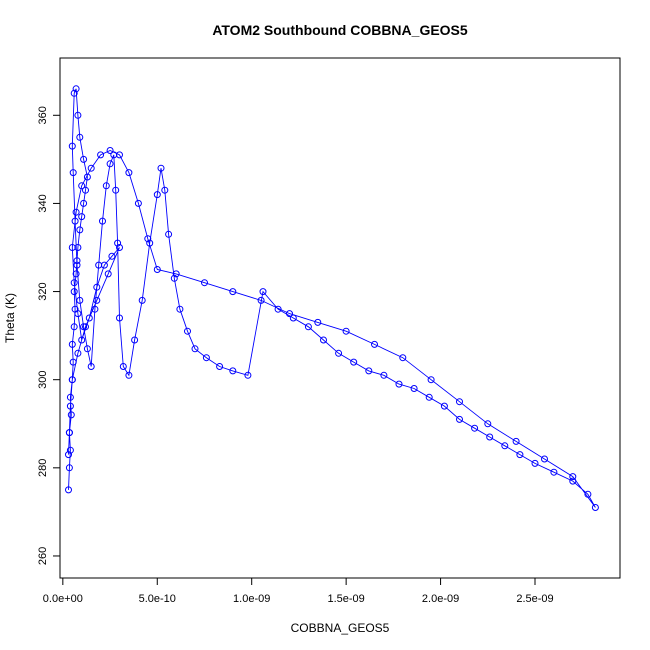  I want to click on x-tick-label: 5.0e-10, so click(157, 599).